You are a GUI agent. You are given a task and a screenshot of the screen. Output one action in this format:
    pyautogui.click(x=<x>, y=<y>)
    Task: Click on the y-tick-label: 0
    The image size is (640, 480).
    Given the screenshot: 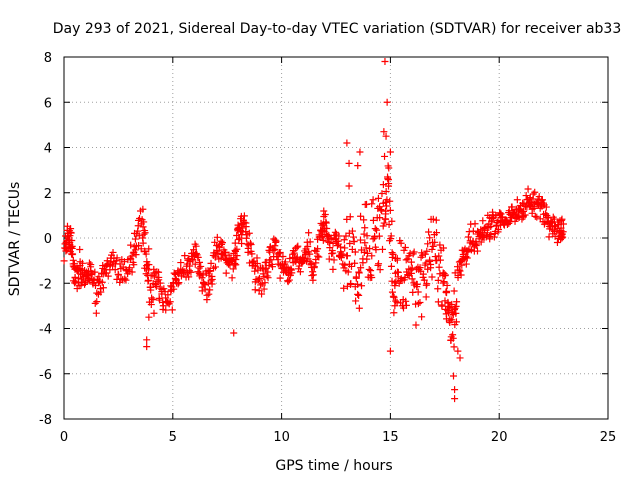 What is the action you would take?
    pyautogui.click(x=48, y=239)
    